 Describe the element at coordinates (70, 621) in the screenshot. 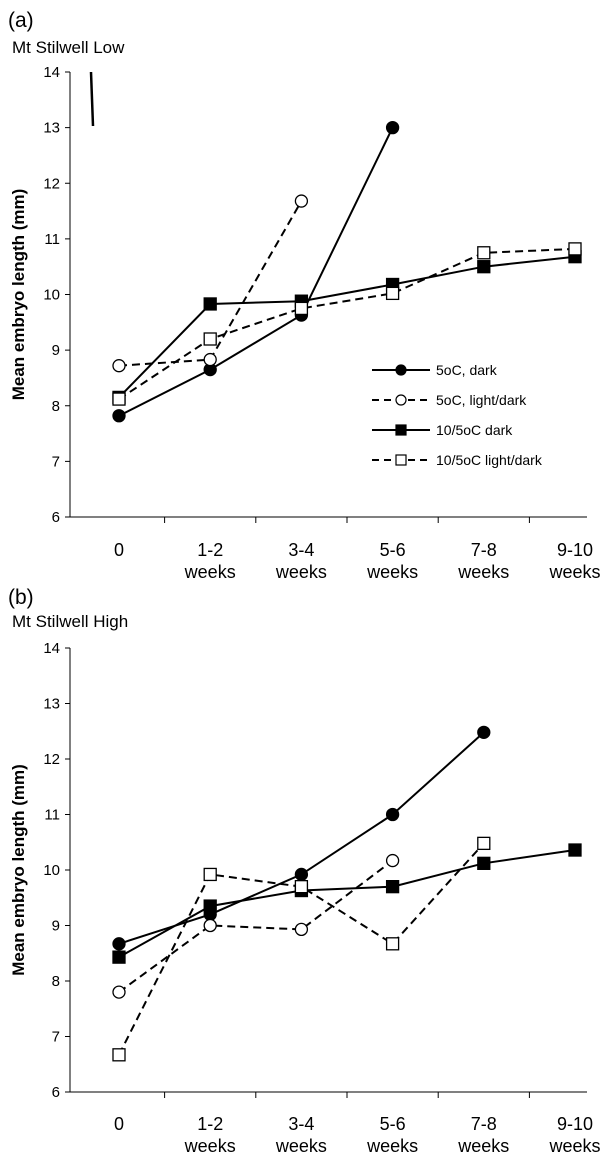

I see `chart-title: Mt Stilwell High` at that location.